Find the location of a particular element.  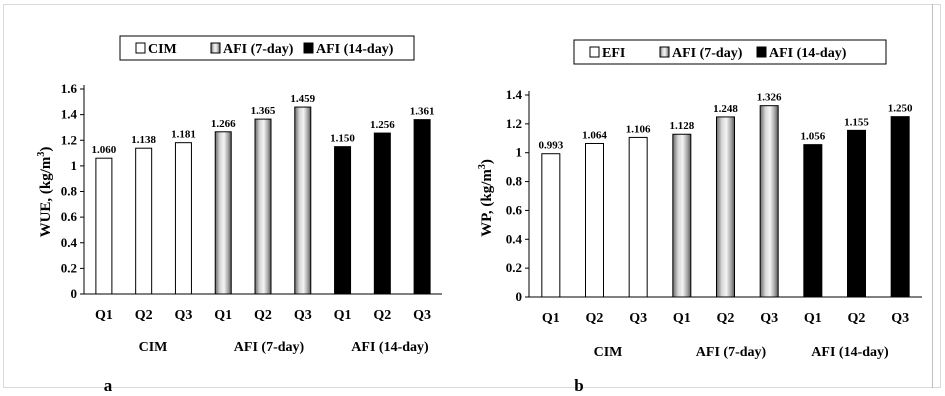

legend-label: EFI is located at coordinates (613, 53).